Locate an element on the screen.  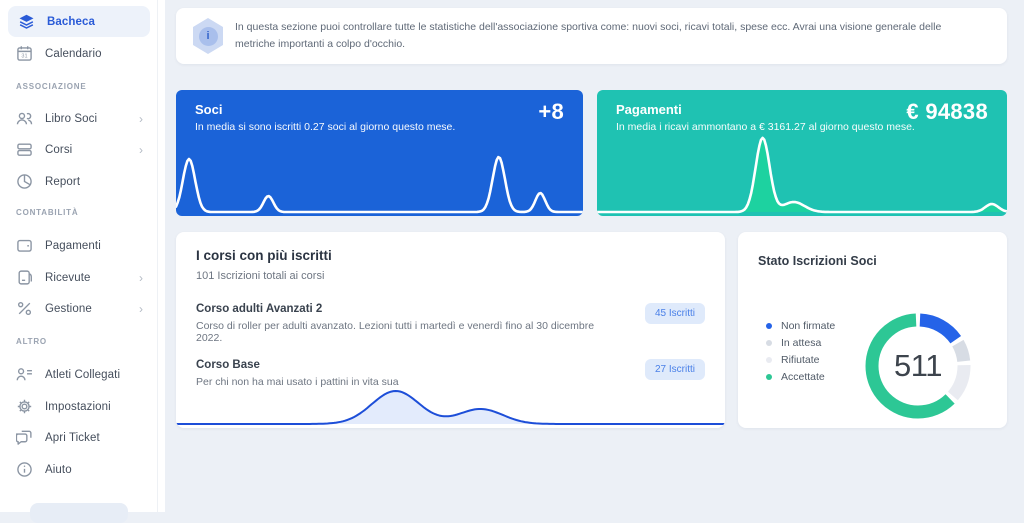
sidebar-item-label: Libro Soci is located at coordinates (71, 118).